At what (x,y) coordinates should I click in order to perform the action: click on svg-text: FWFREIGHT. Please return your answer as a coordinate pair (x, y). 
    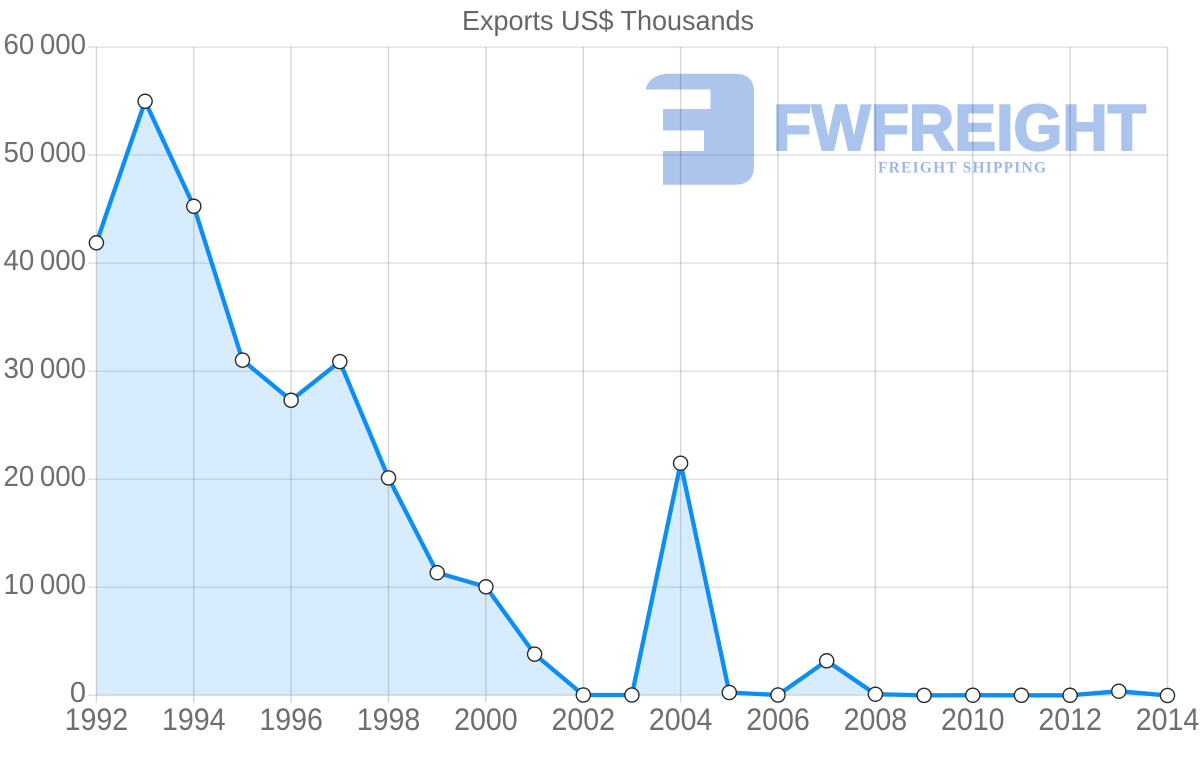
    Looking at the image, I should click on (959, 128).